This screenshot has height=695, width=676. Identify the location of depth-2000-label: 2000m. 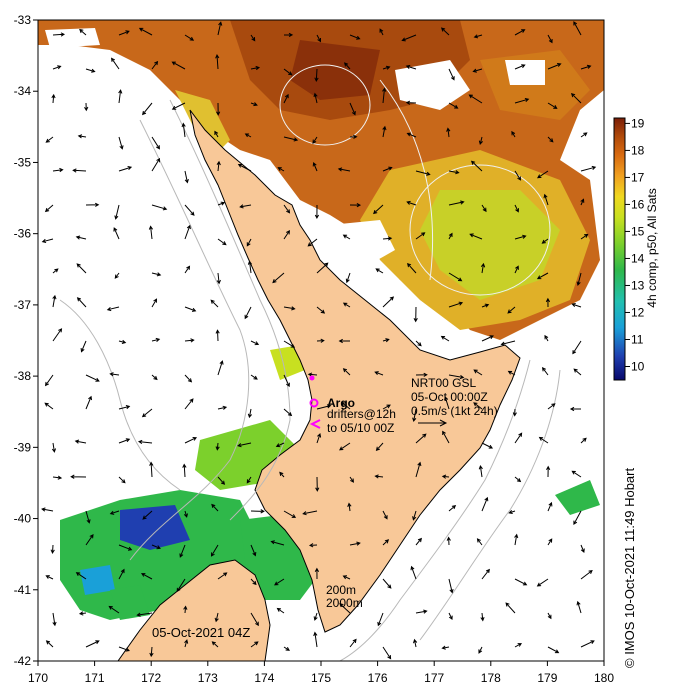
(344, 603).